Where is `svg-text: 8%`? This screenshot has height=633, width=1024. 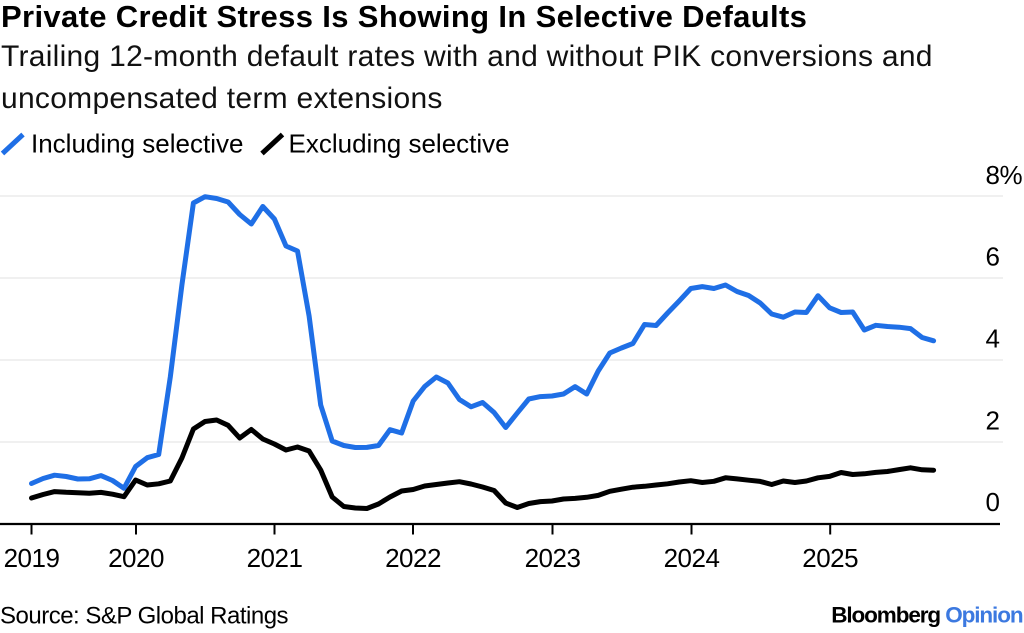 svg-text: 8% is located at coordinates (1004, 175).